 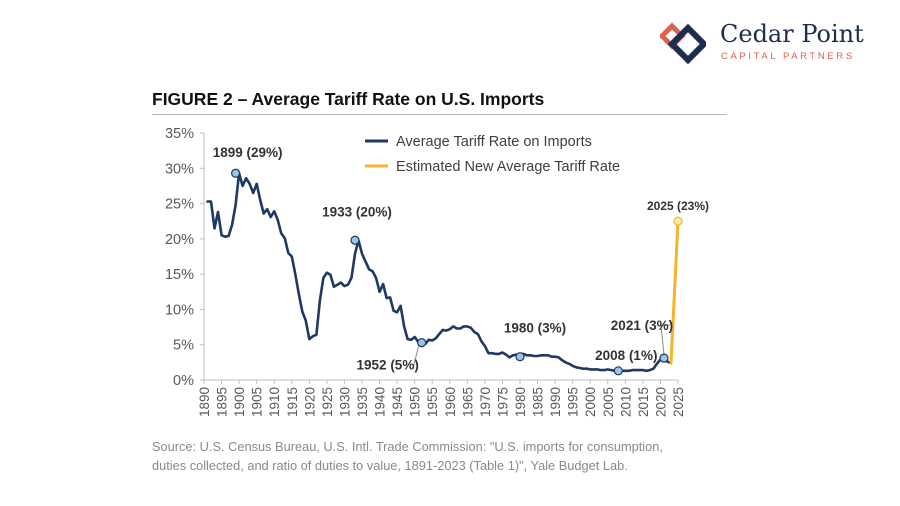 What do you see at coordinates (292, 402) in the screenshot?
I see `x-tick-label: 1915` at bounding box center [292, 402].